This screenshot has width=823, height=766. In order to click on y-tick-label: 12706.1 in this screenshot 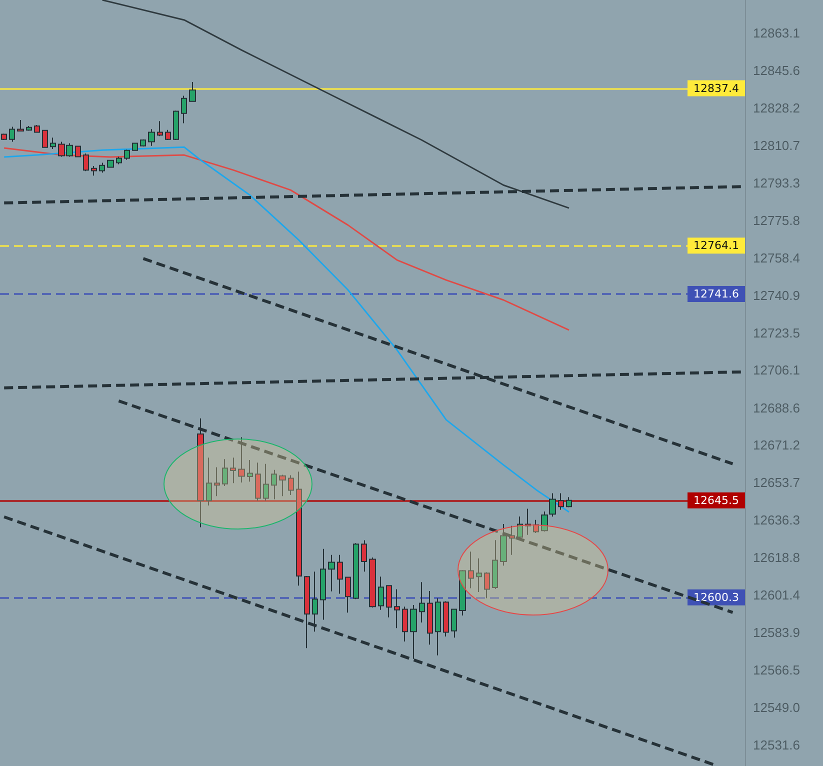, I will do `click(776, 370)`.